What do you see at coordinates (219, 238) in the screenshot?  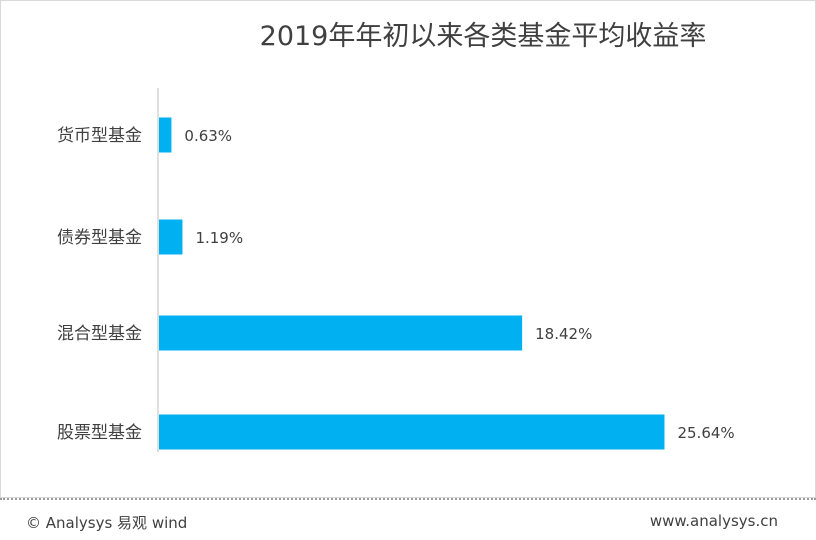 I see `data-label: 1.19%` at bounding box center [219, 238].